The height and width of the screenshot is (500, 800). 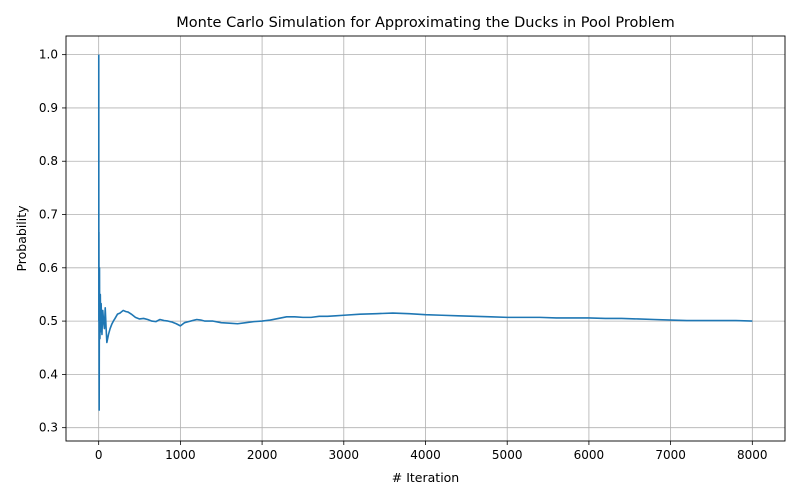 I want to click on y-tick-label: 0.7, so click(x=48, y=215).